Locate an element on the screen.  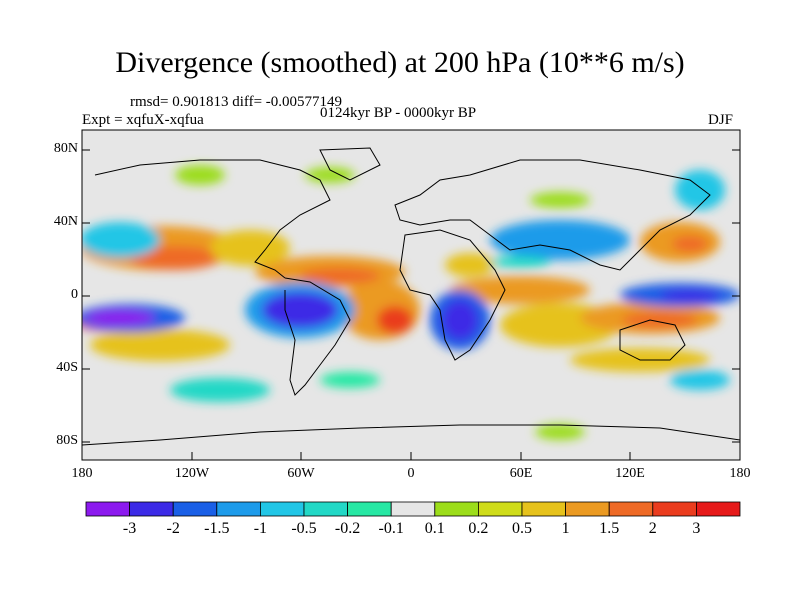
lon-label-60e: 60E is located at coordinates (521, 473).